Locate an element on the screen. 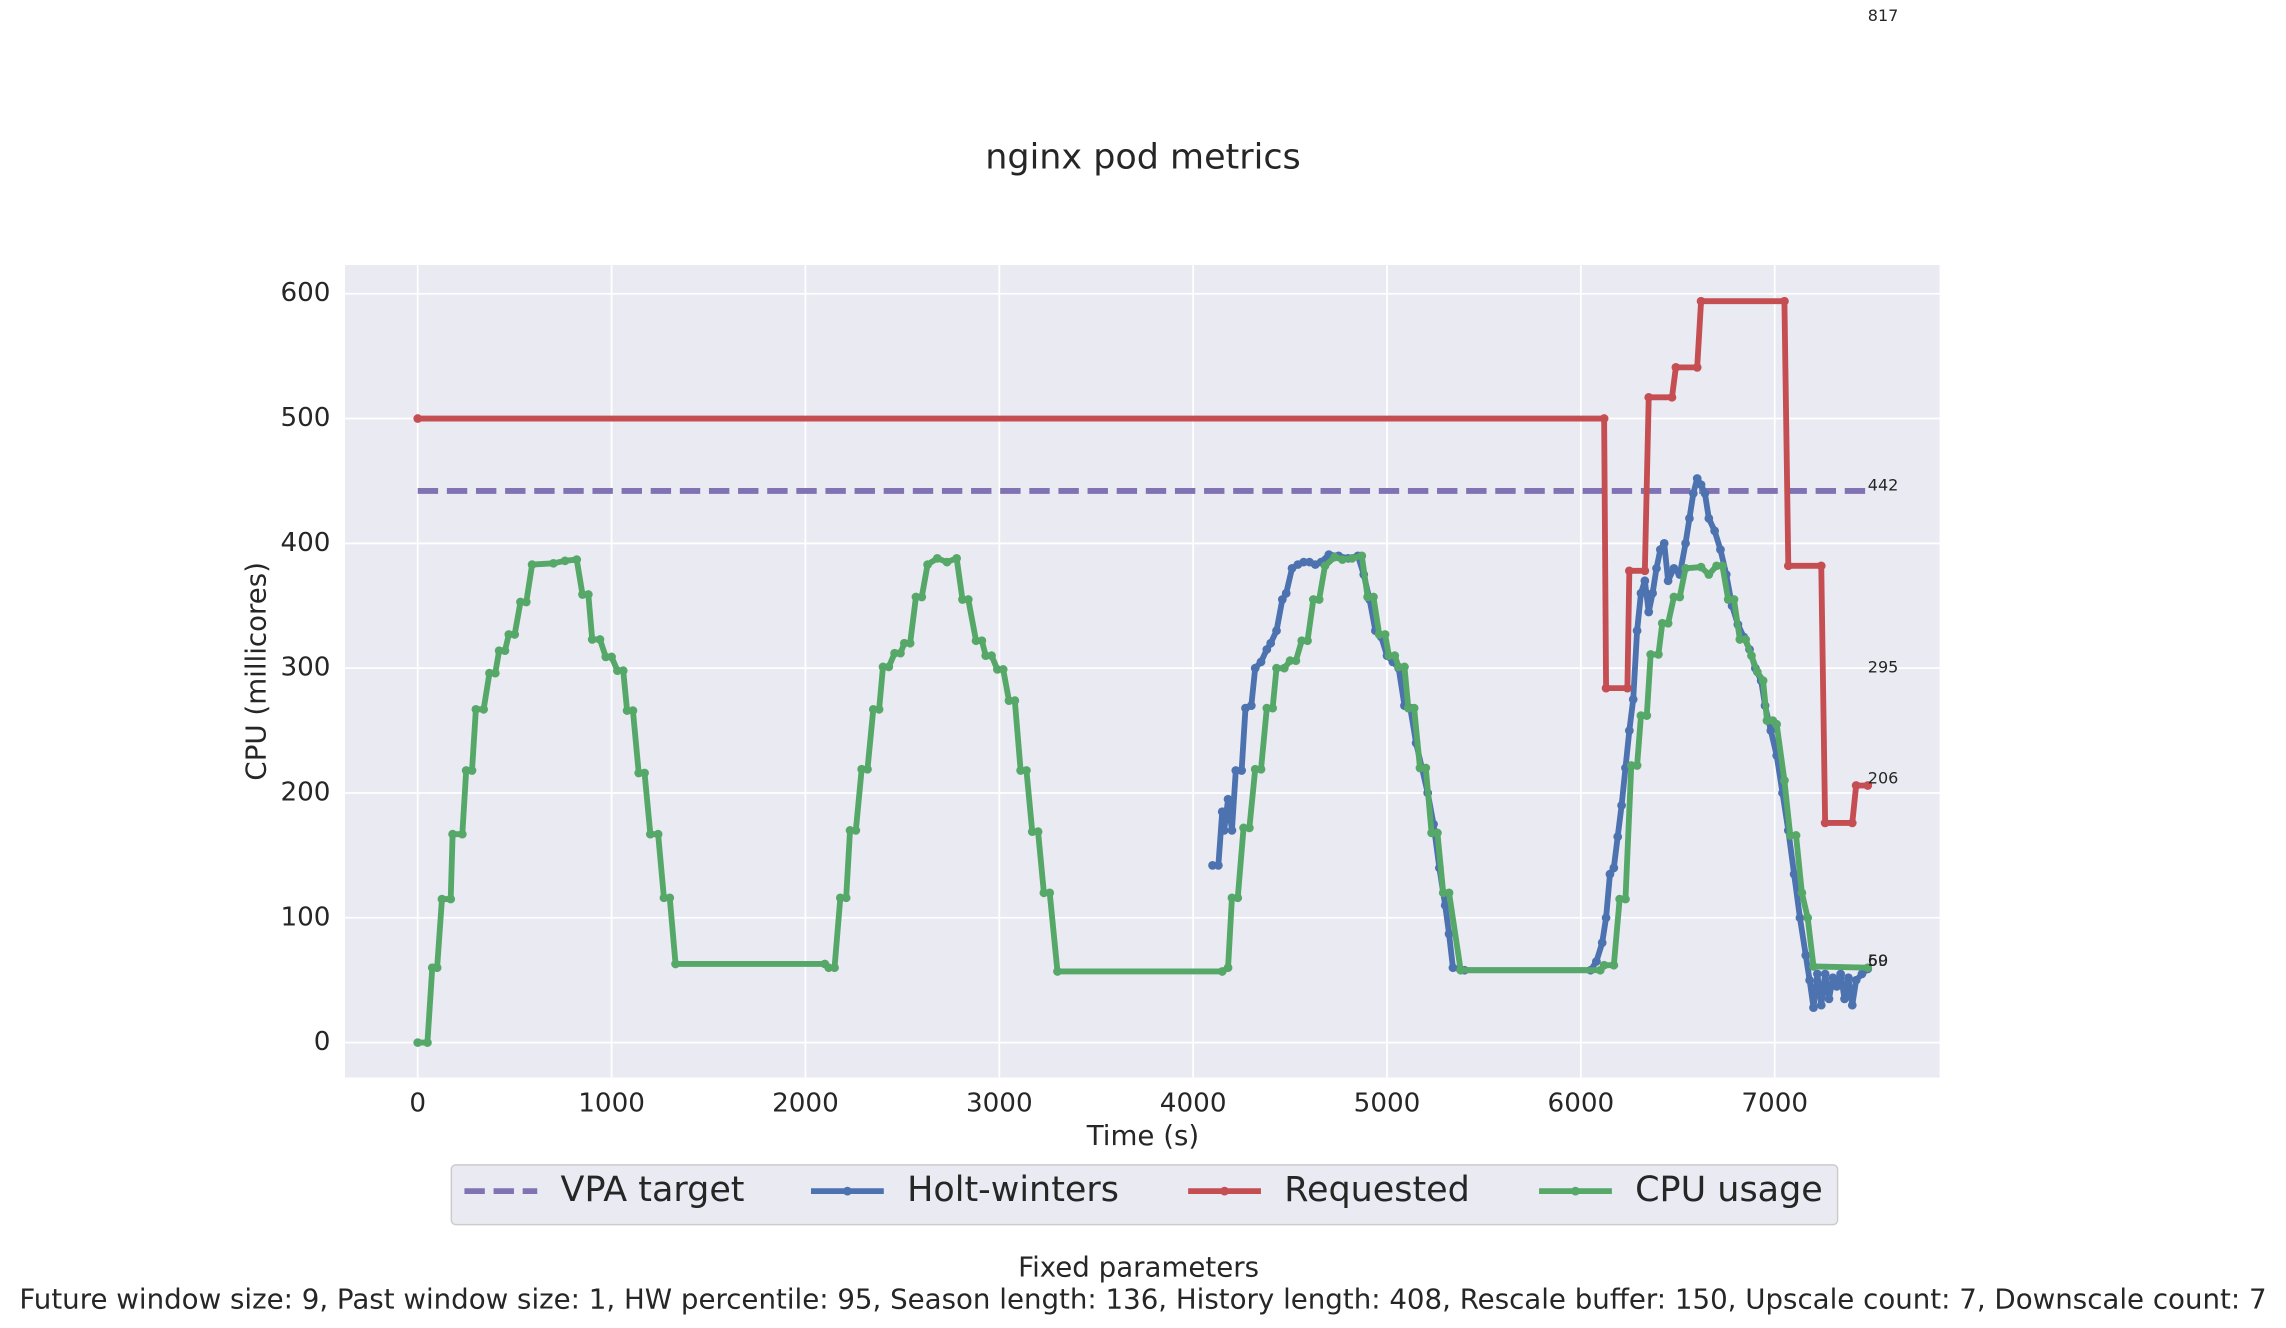 The width and height of the screenshot is (2286, 1328). annotation: 295 is located at coordinates (1883, 667).